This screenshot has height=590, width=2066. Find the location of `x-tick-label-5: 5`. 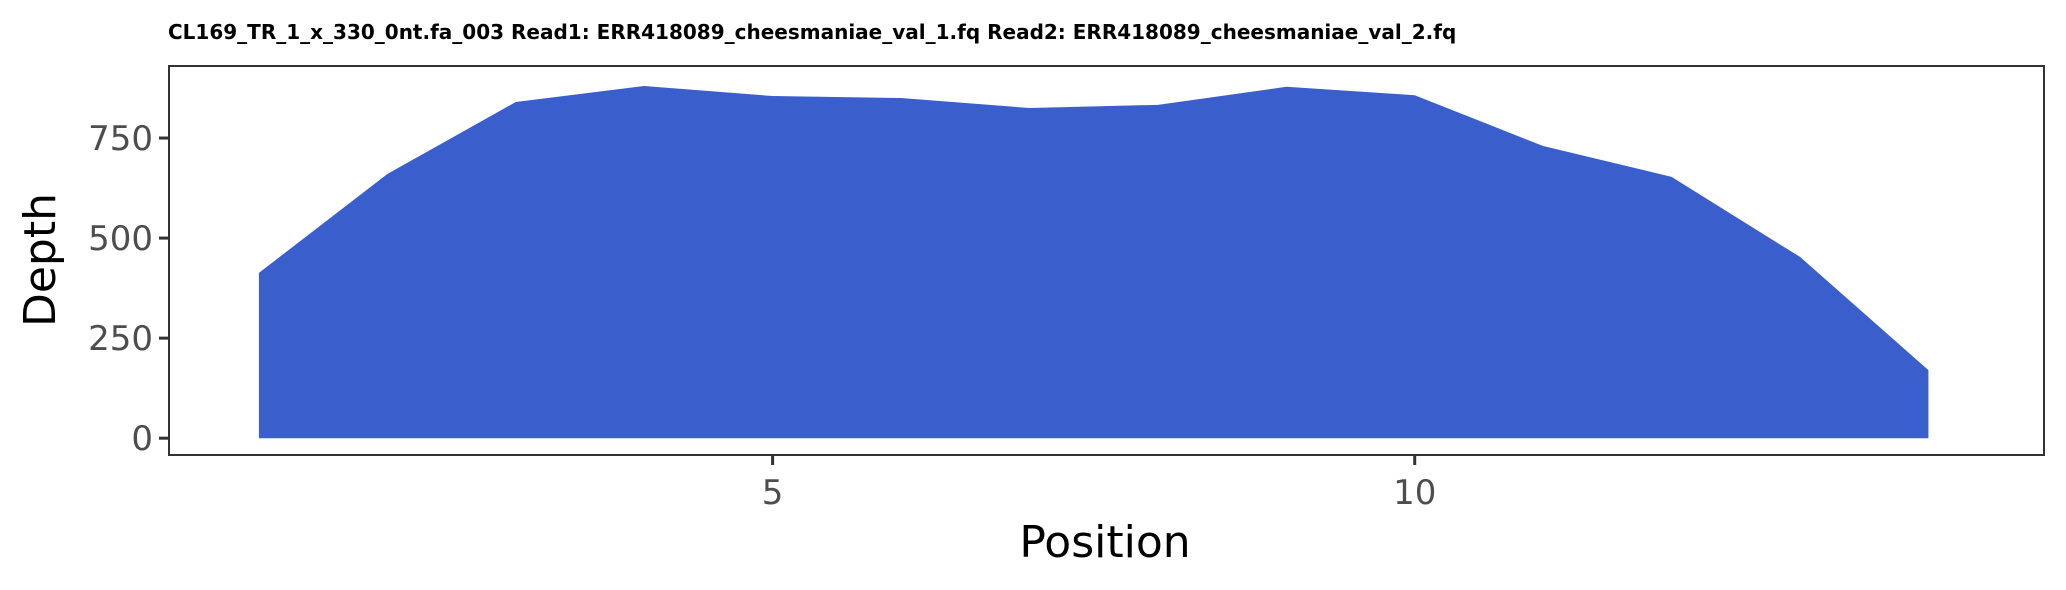

x-tick-label-5: 5 is located at coordinates (773, 493).